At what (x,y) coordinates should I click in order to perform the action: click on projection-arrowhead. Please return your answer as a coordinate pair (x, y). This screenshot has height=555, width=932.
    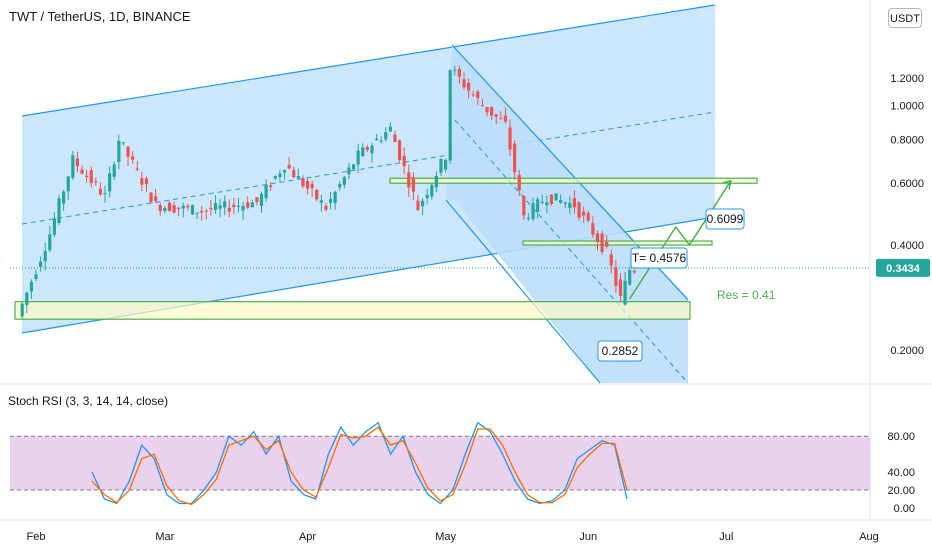
    Looking at the image, I should click on (727, 184).